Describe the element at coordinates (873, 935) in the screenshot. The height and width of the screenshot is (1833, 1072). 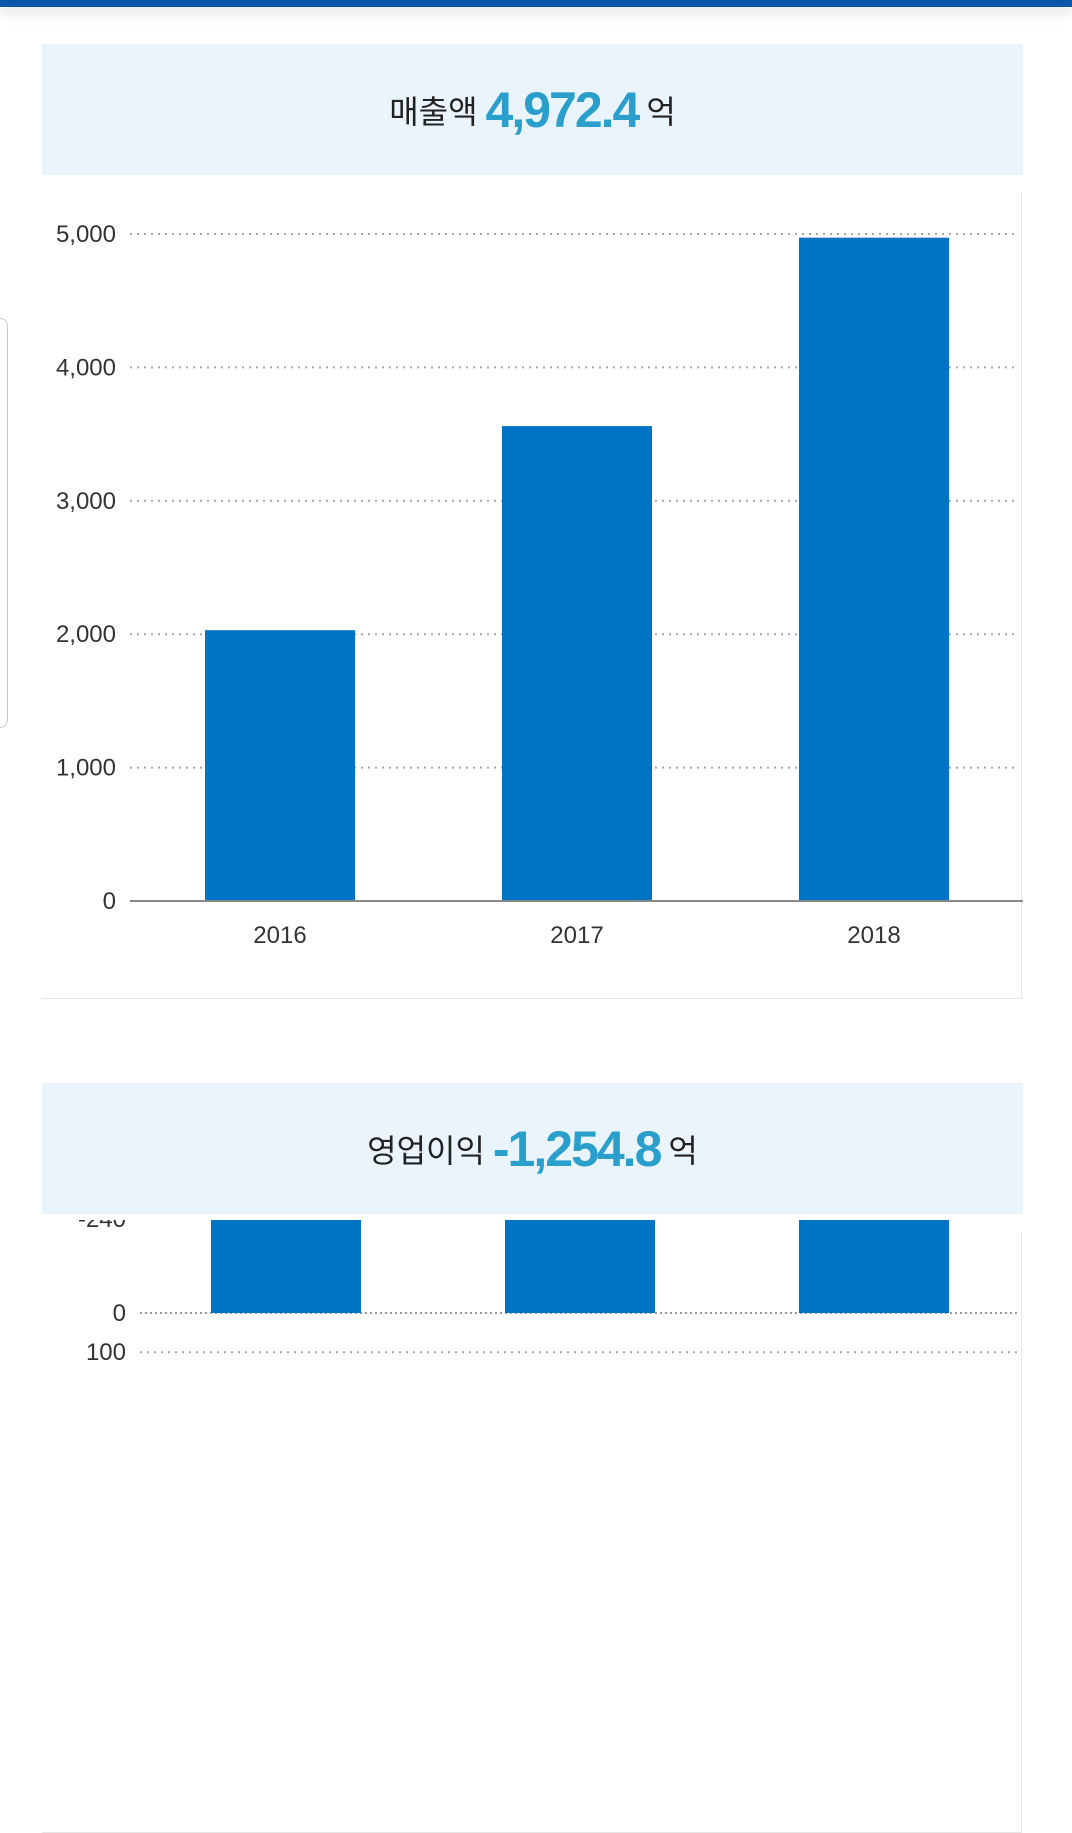
I see `x-tick-label: 2018` at that location.